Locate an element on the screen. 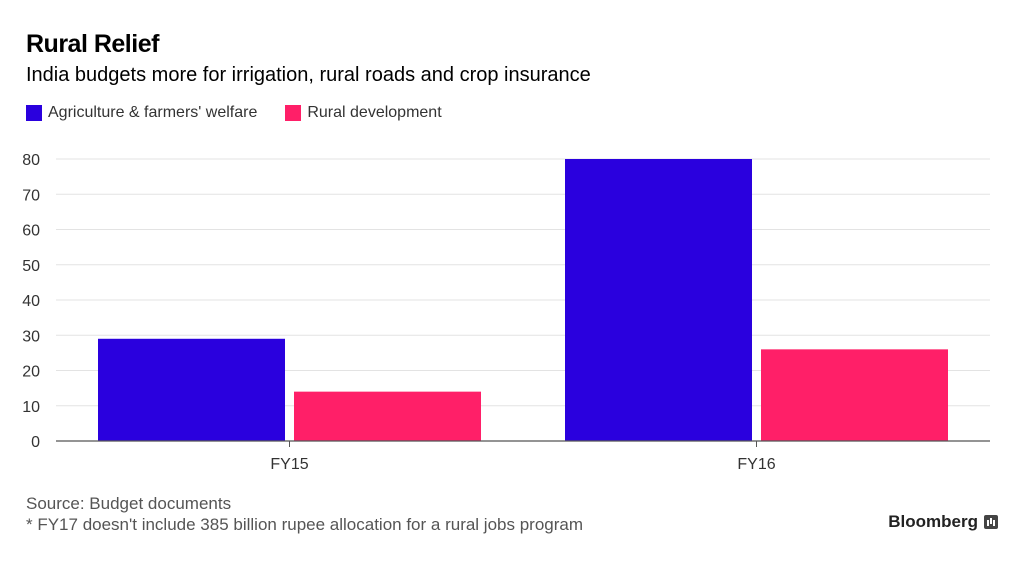  bar-chart-icon is located at coordinates (991, 522).